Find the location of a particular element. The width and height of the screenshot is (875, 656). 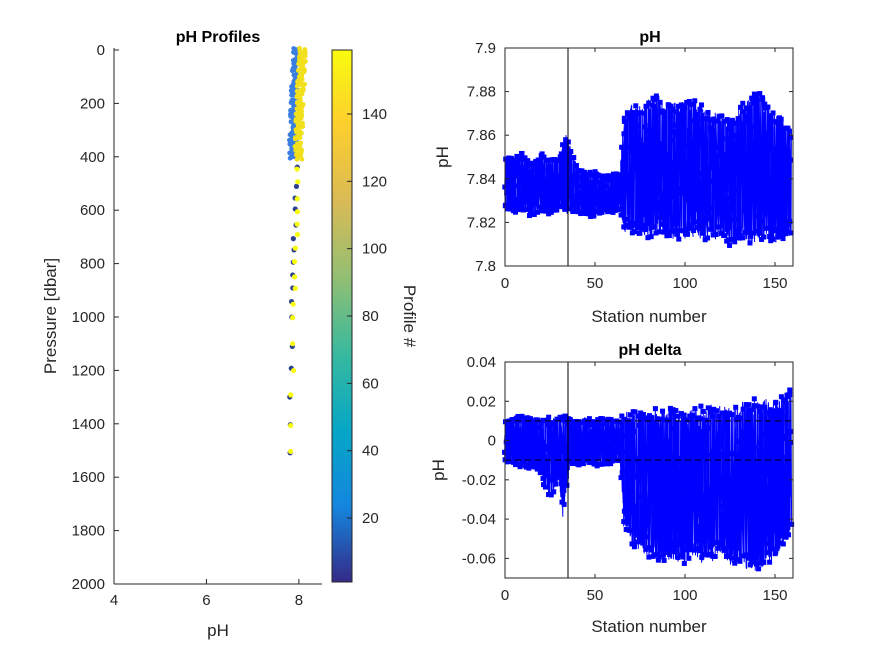

colorbar-tick-label: 80 is located at coordinates (370, 316).